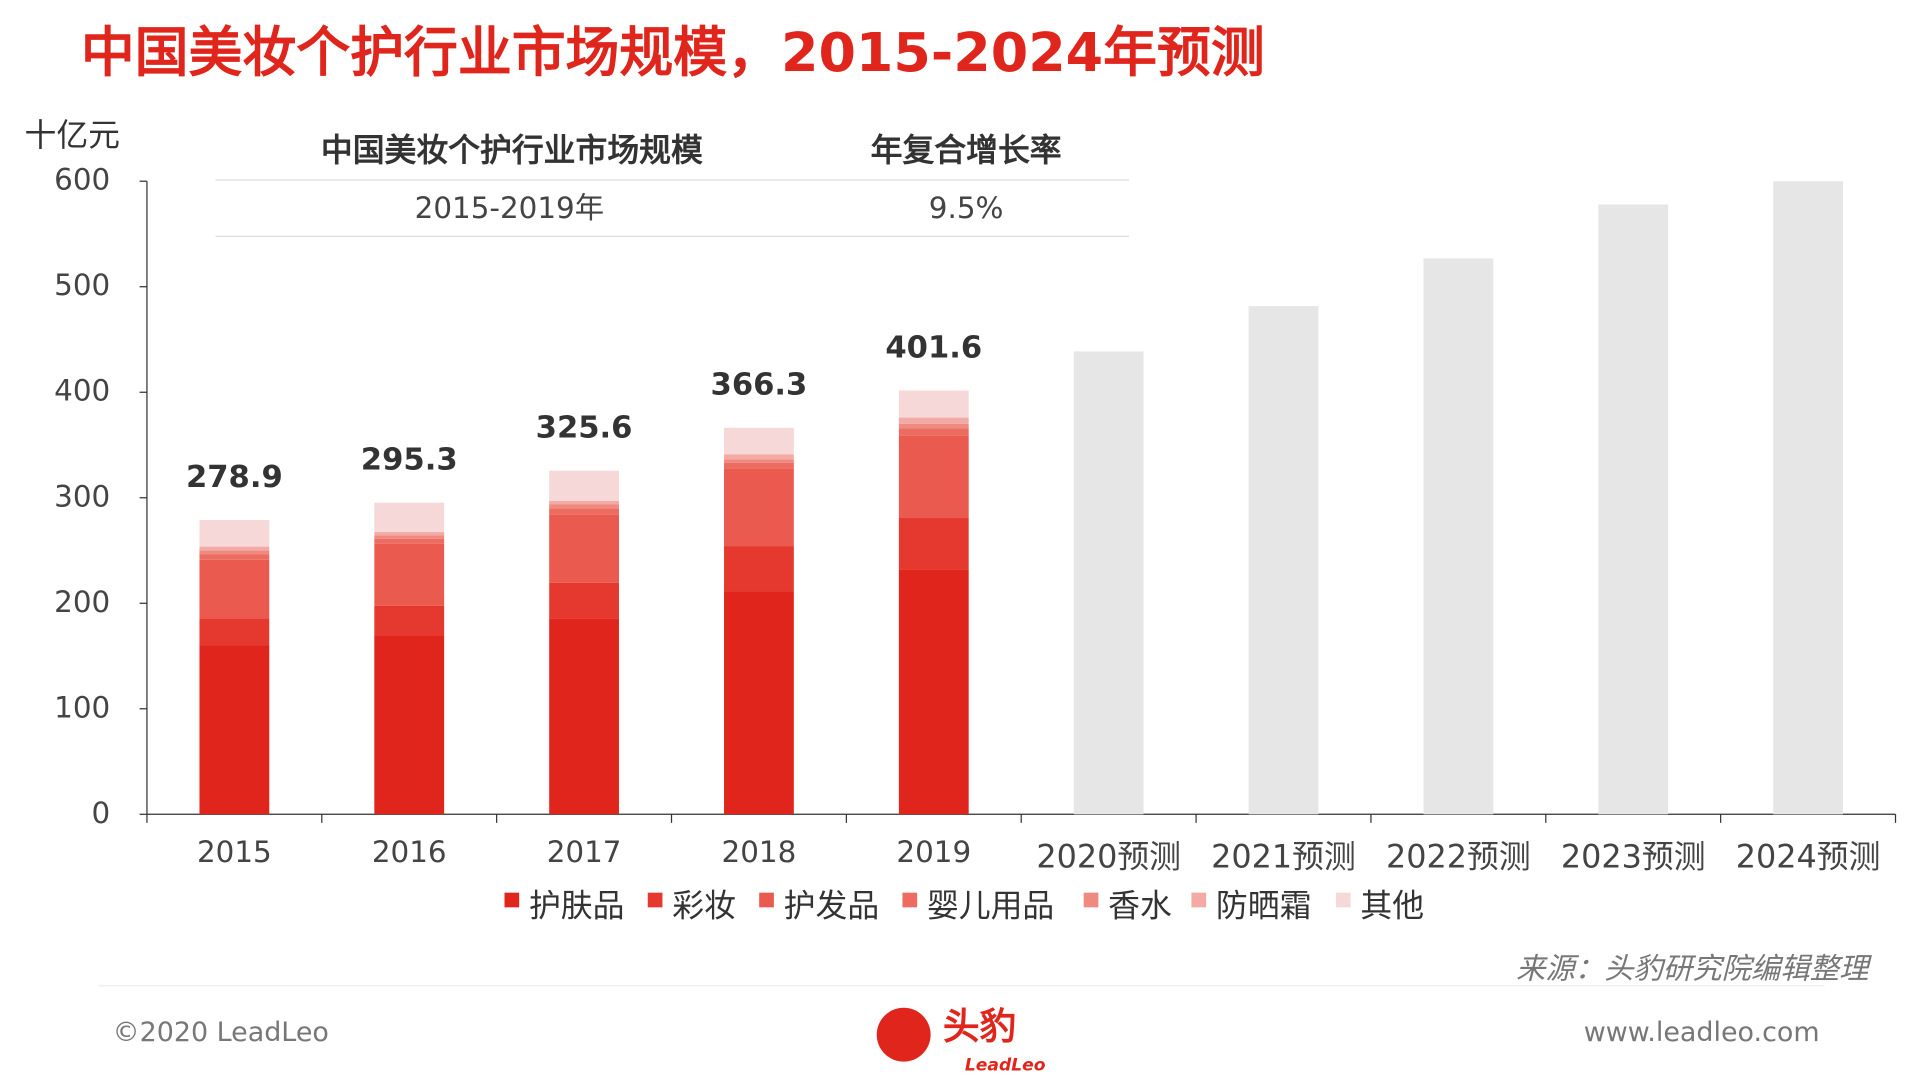 This screenshot has height=1084, width=1920. I want to click on x-tick-label: 2018, so click(759, 852).